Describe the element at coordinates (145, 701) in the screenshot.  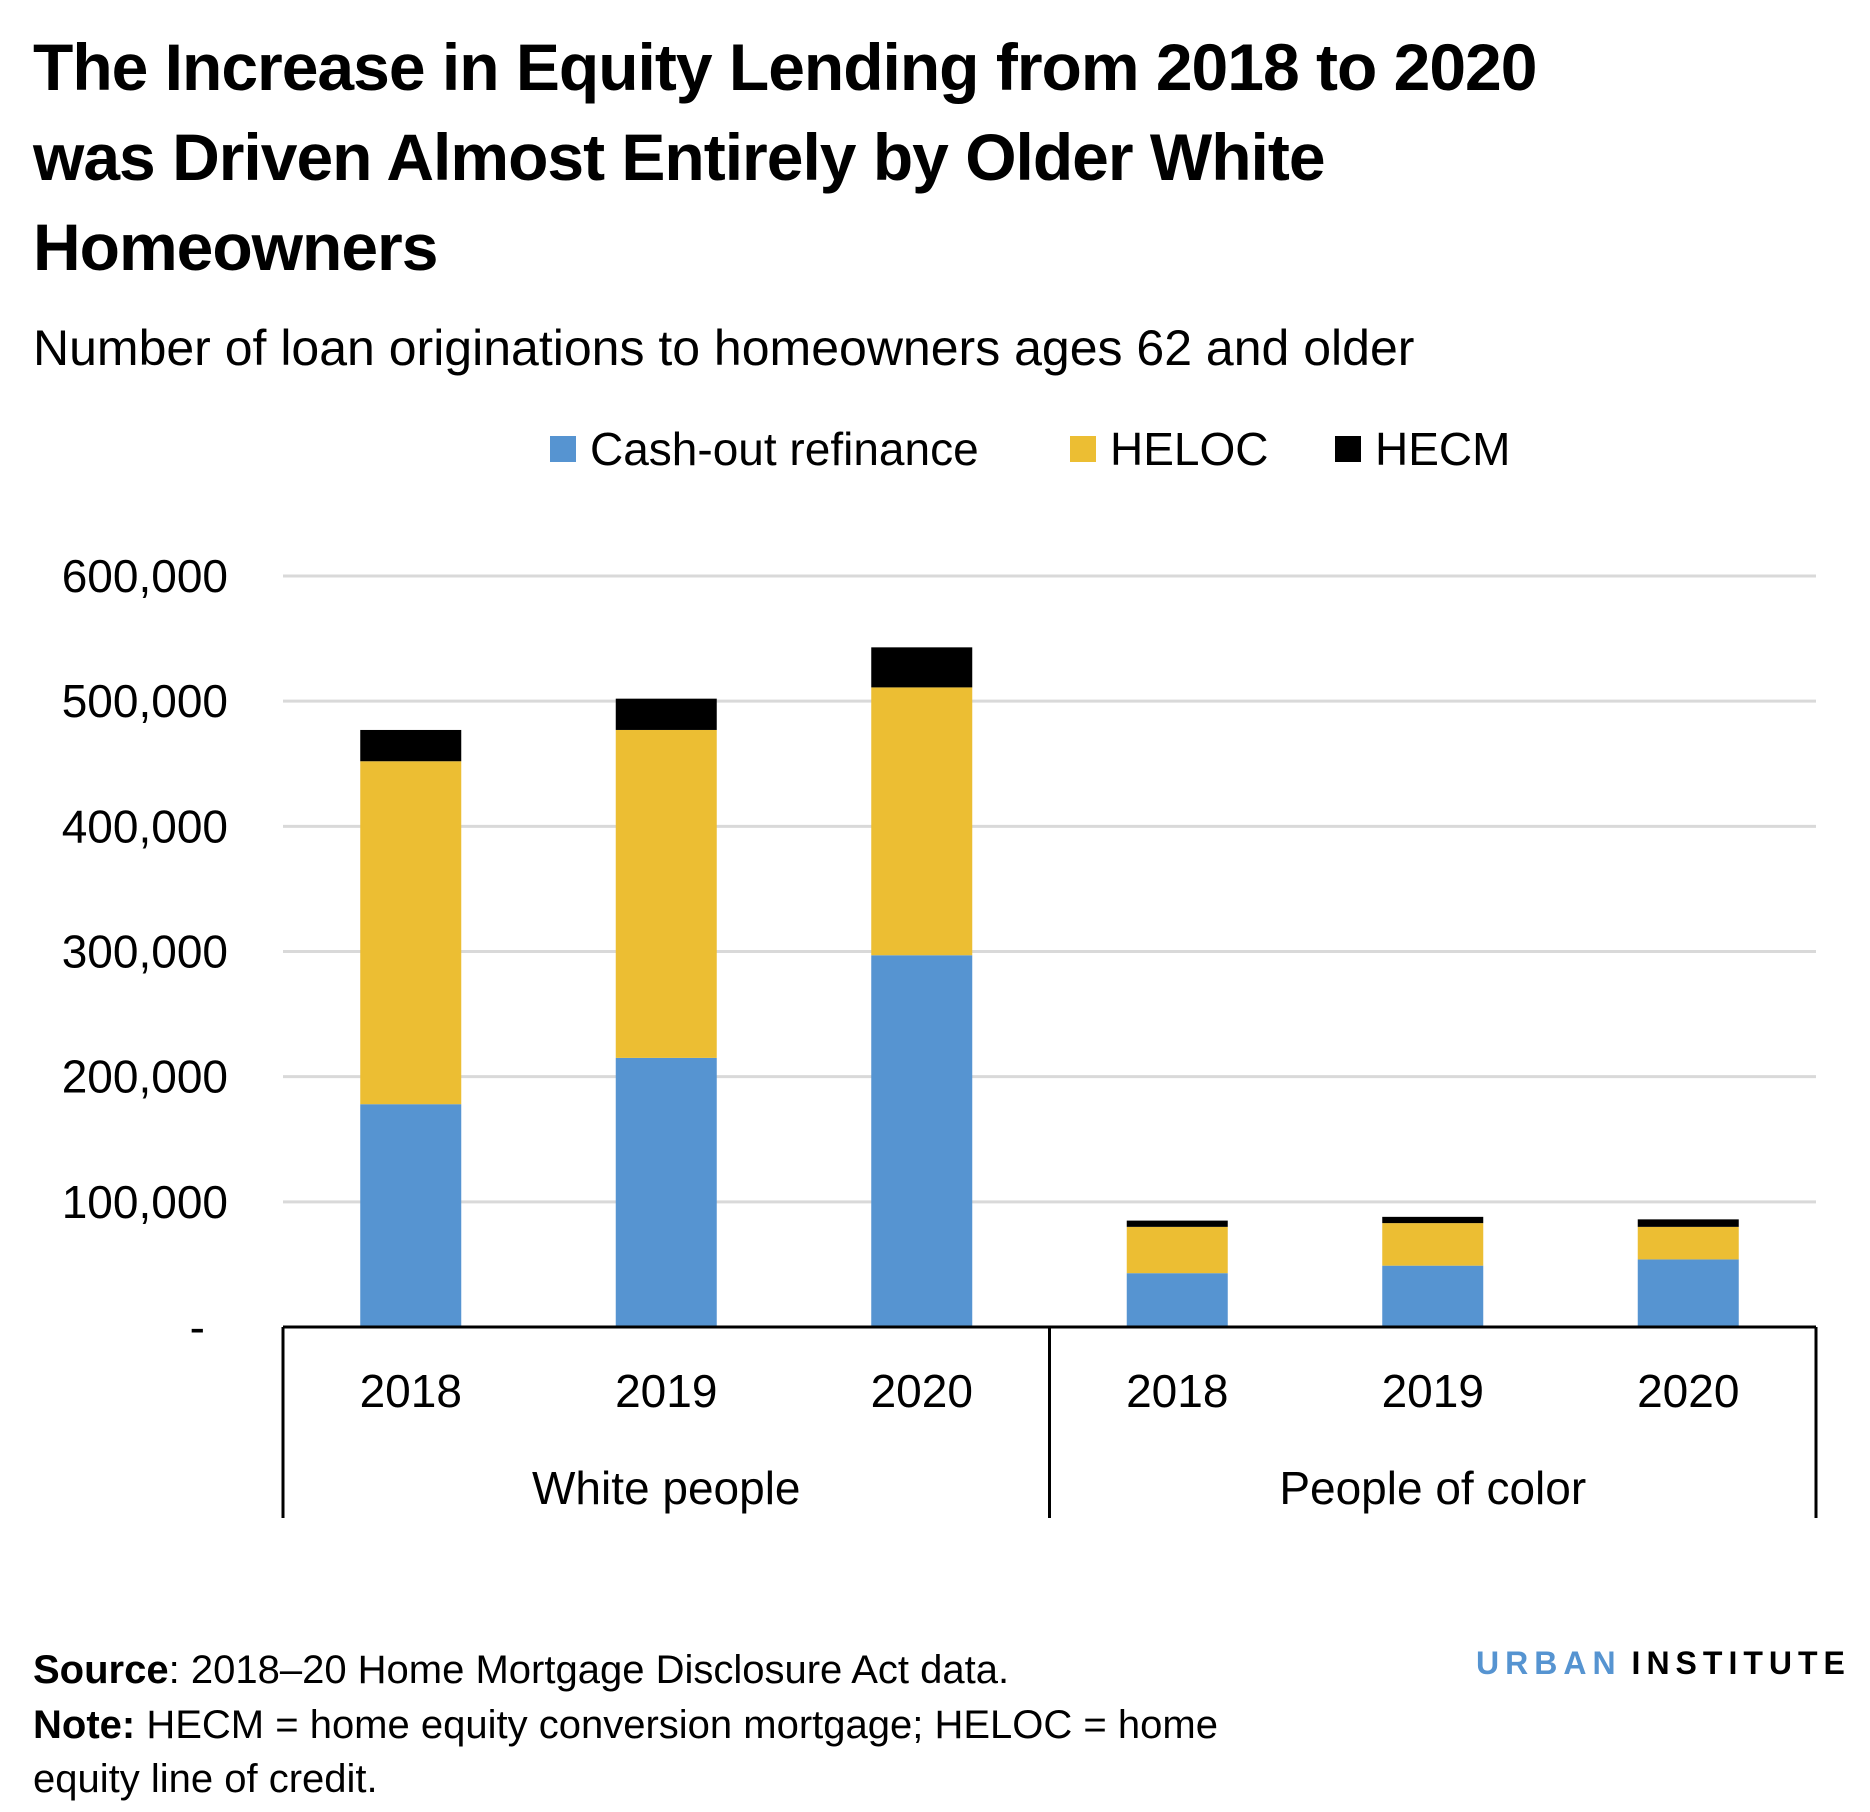
I see `y-tick-label-5: 500,000` at that location.